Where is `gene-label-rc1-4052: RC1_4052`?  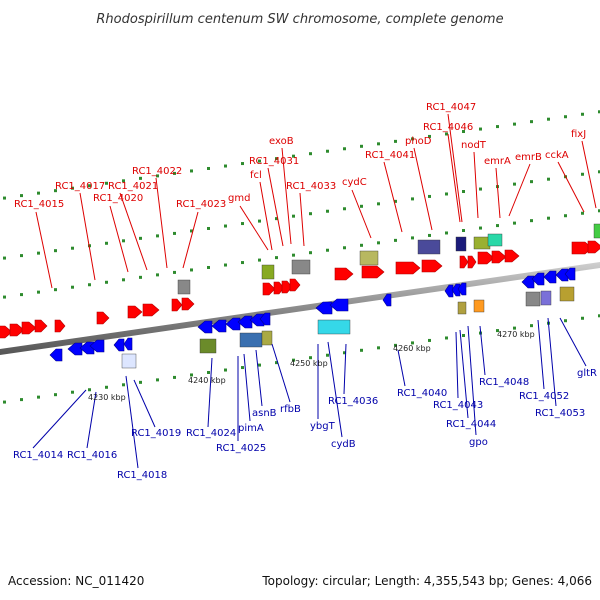 gene-label-rc1-4052: RC1_4052 is located at coordinates (544, 396).